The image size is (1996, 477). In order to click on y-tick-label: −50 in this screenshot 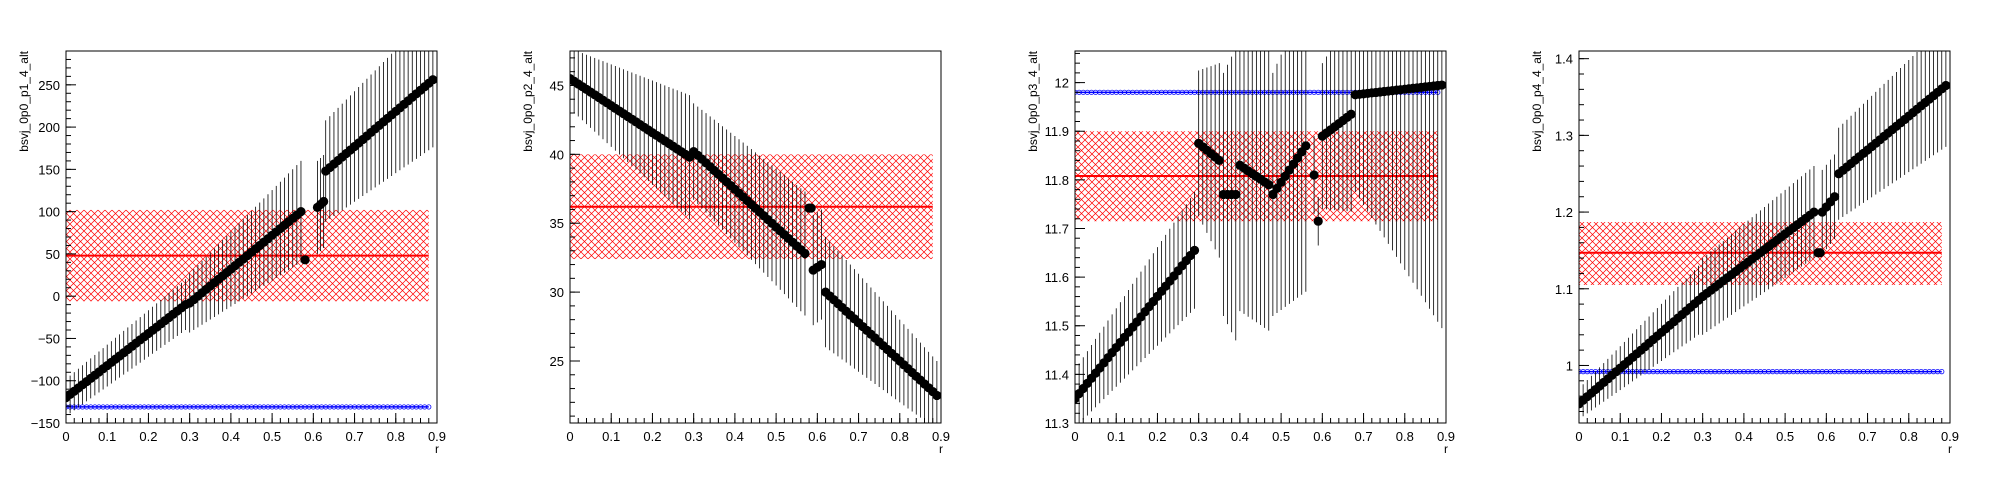, I will do `click(49, 338)`.